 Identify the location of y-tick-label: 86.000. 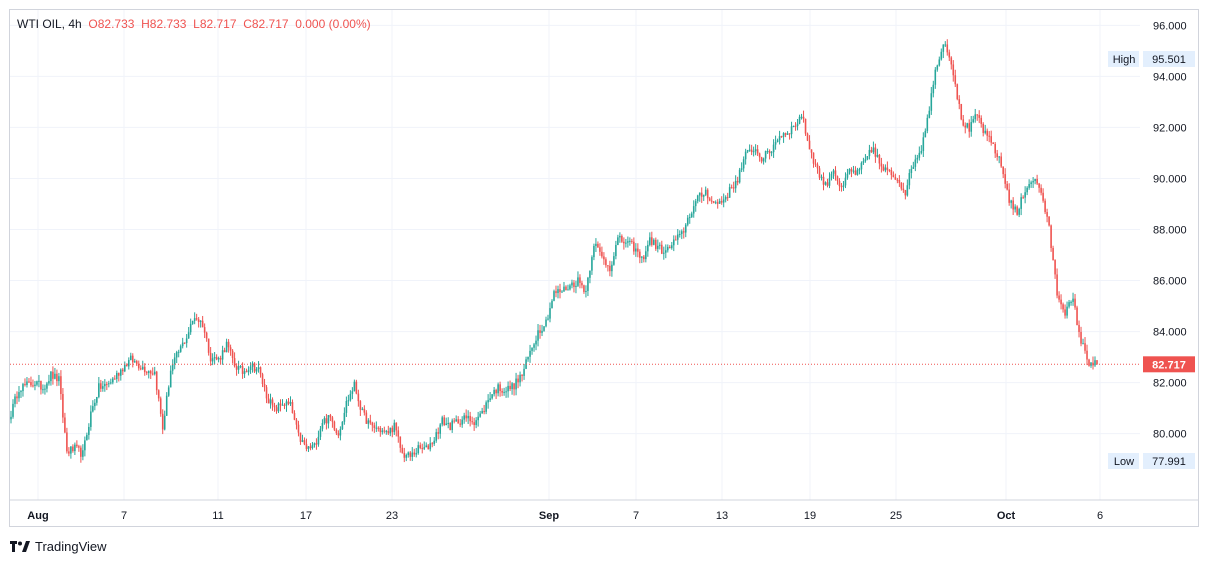
(1170, 282).